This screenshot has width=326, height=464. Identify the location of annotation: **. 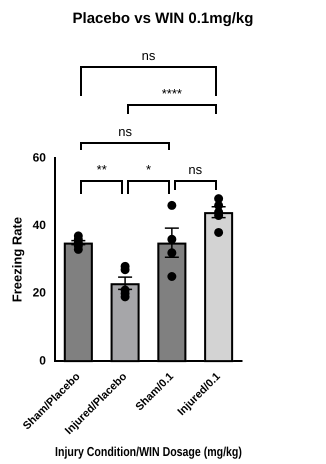
(101, 170).